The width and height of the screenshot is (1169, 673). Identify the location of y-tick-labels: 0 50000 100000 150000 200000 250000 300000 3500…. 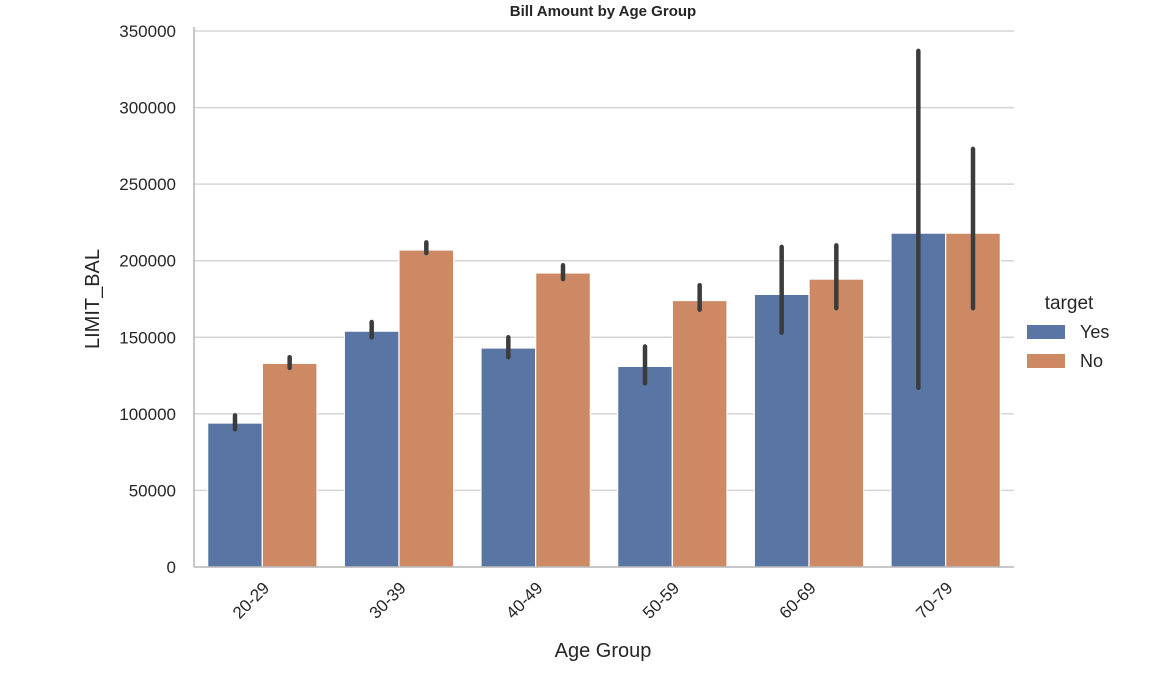
(147, 299).